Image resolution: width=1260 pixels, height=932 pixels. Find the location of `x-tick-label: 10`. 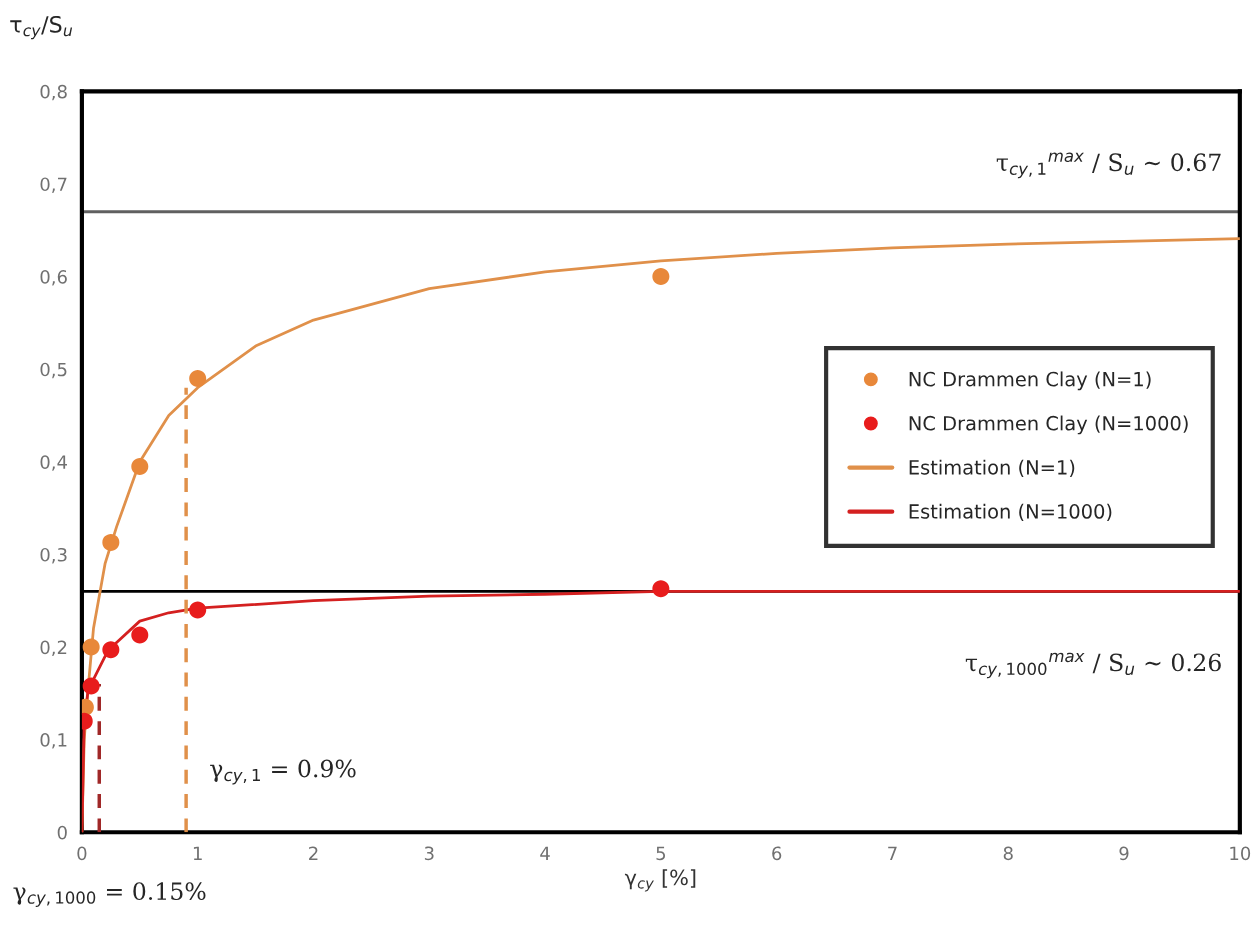

x-tick-label: 10 is located at coordinates (1240, 853).